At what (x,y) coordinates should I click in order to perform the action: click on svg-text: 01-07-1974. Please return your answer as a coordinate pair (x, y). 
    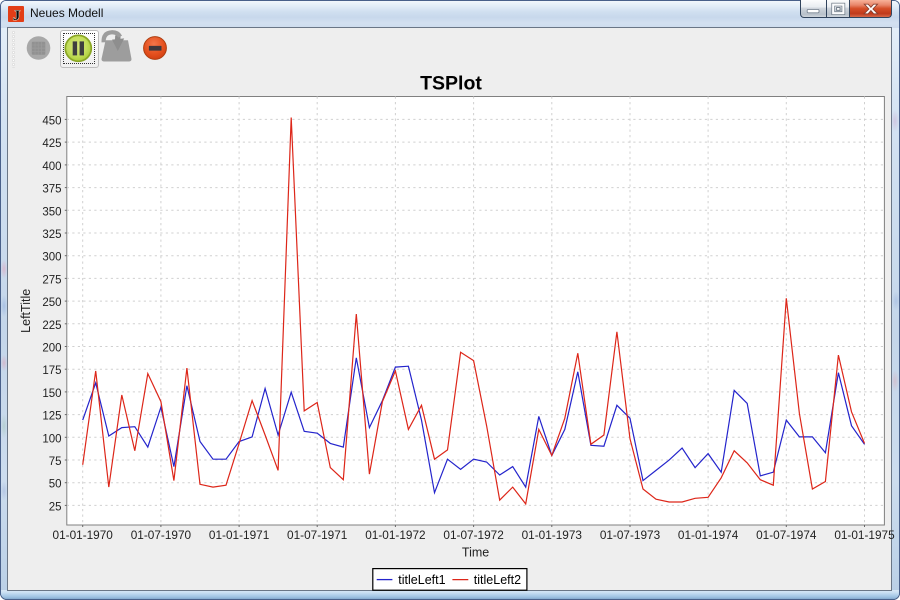
    Looking at the image, I should click on (786, 535).